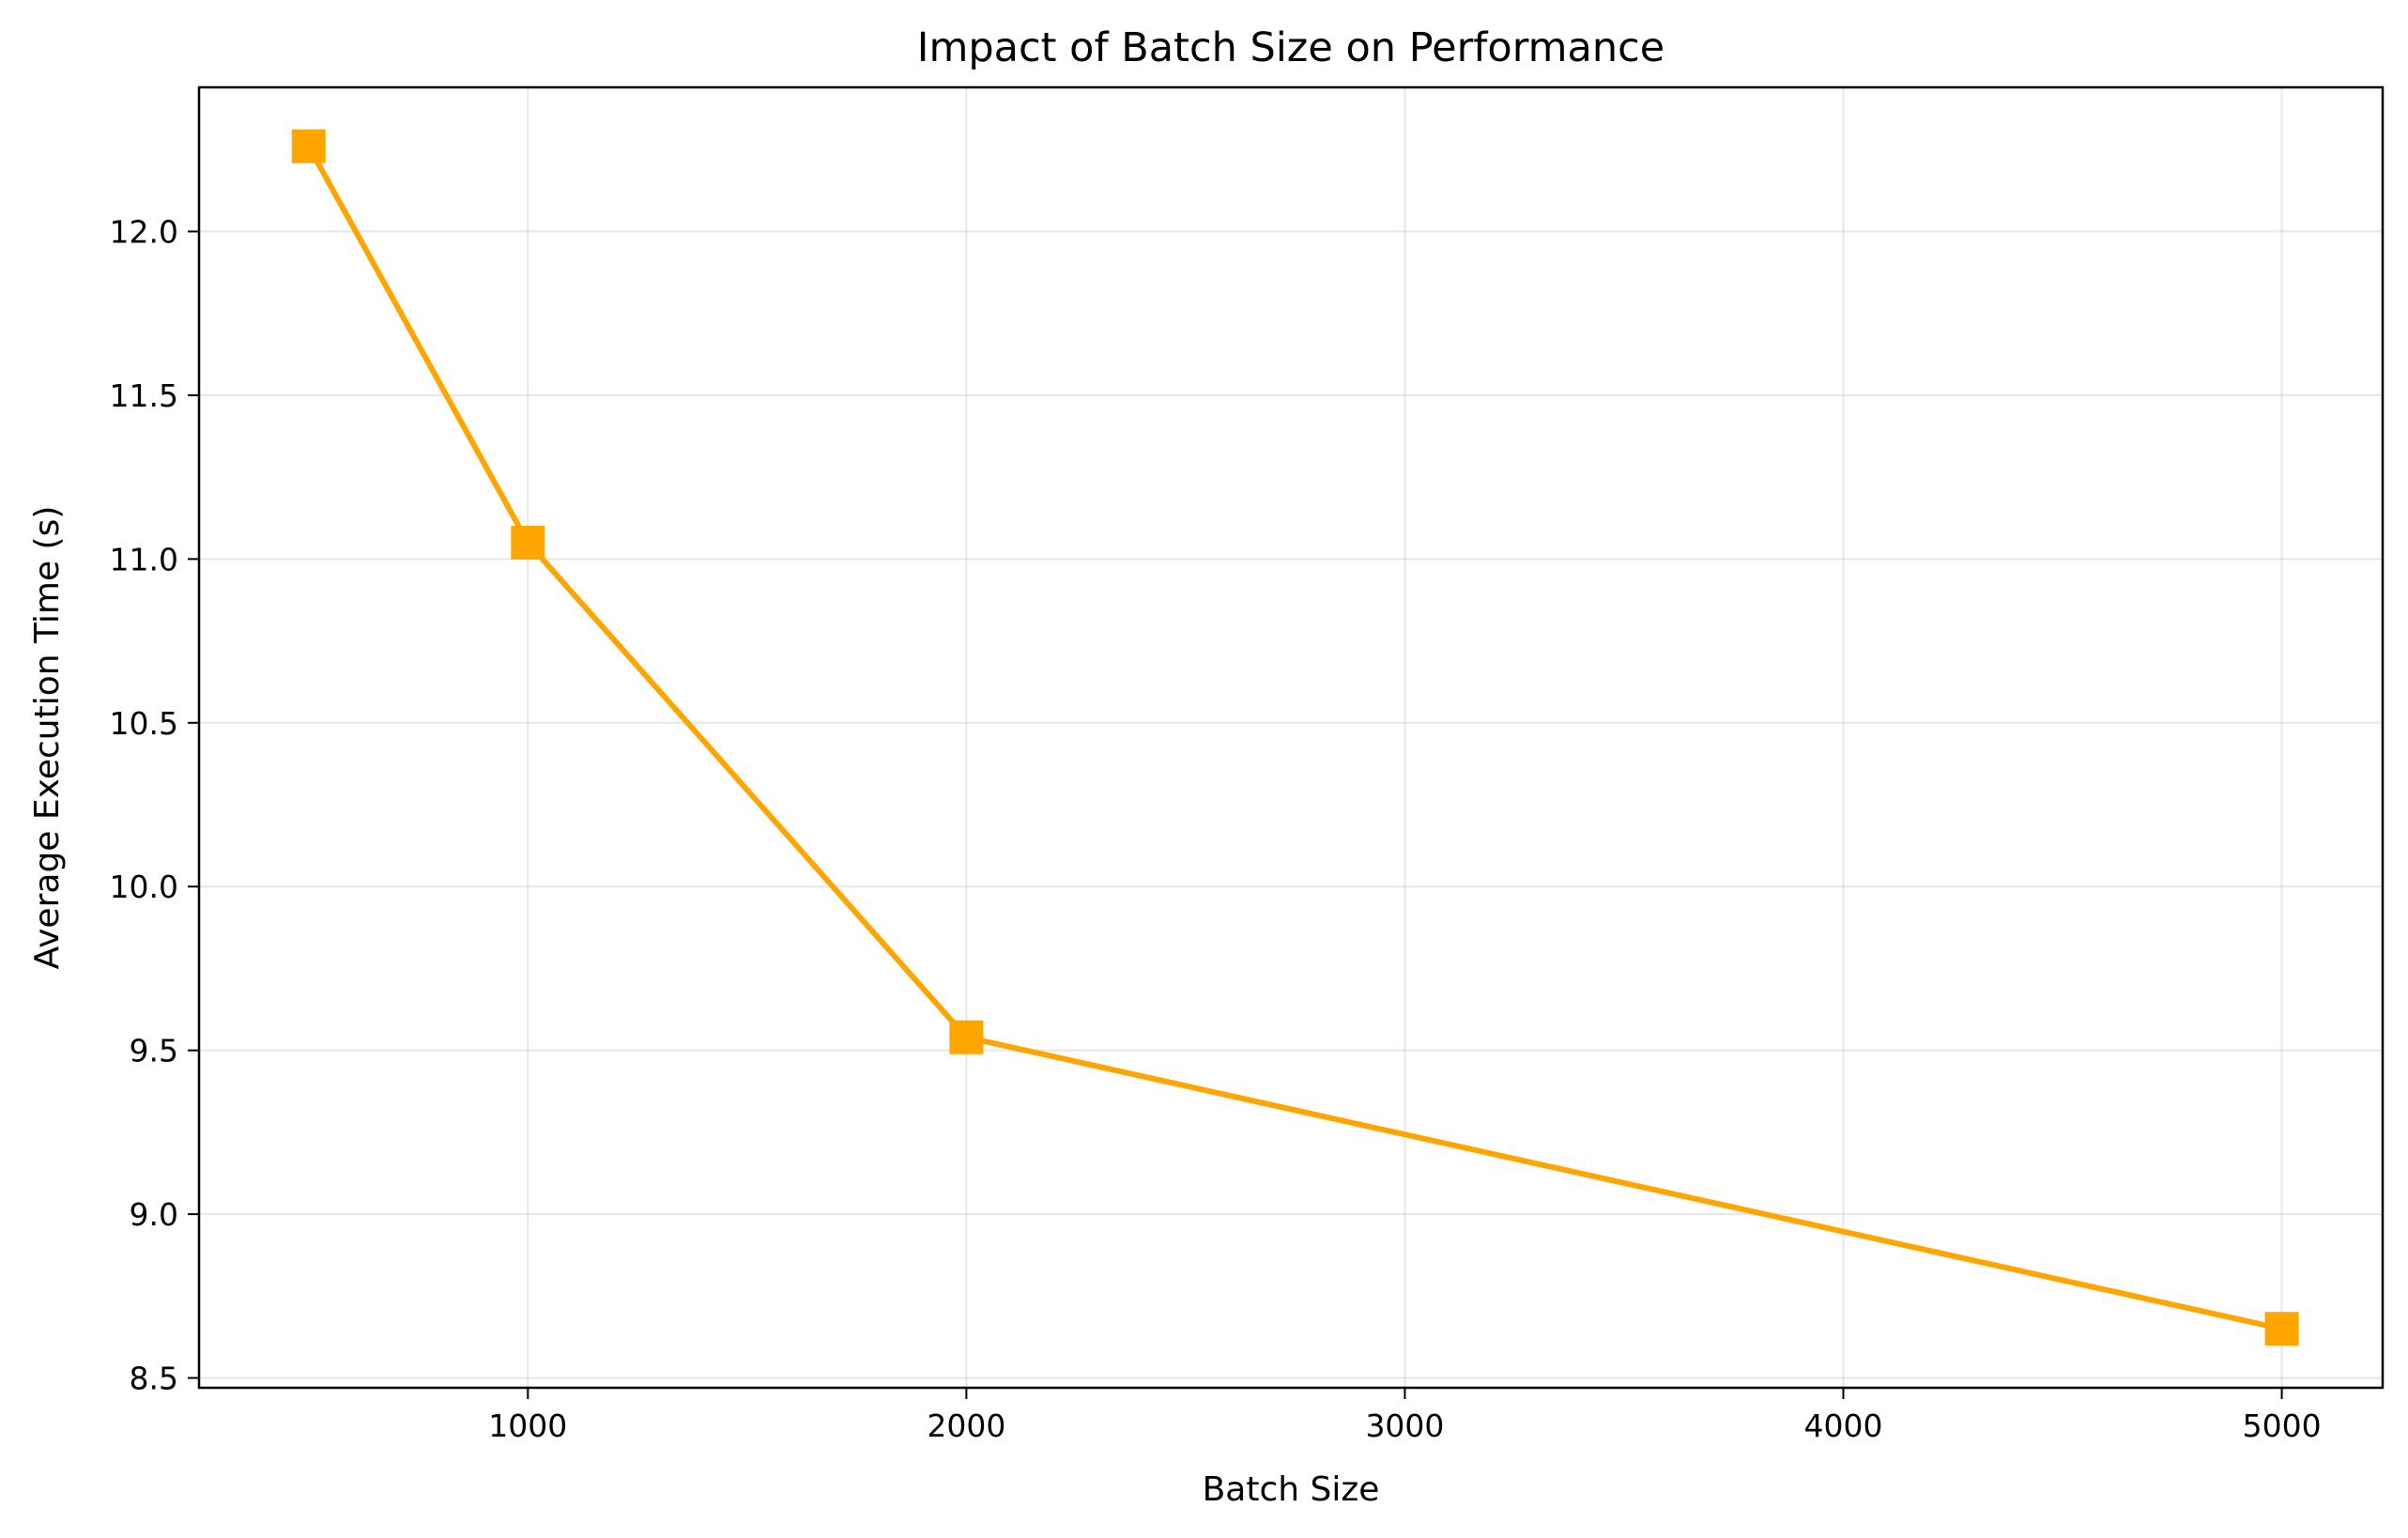  I want to click on x-tick-label: 5000, so click(2283, 1425).